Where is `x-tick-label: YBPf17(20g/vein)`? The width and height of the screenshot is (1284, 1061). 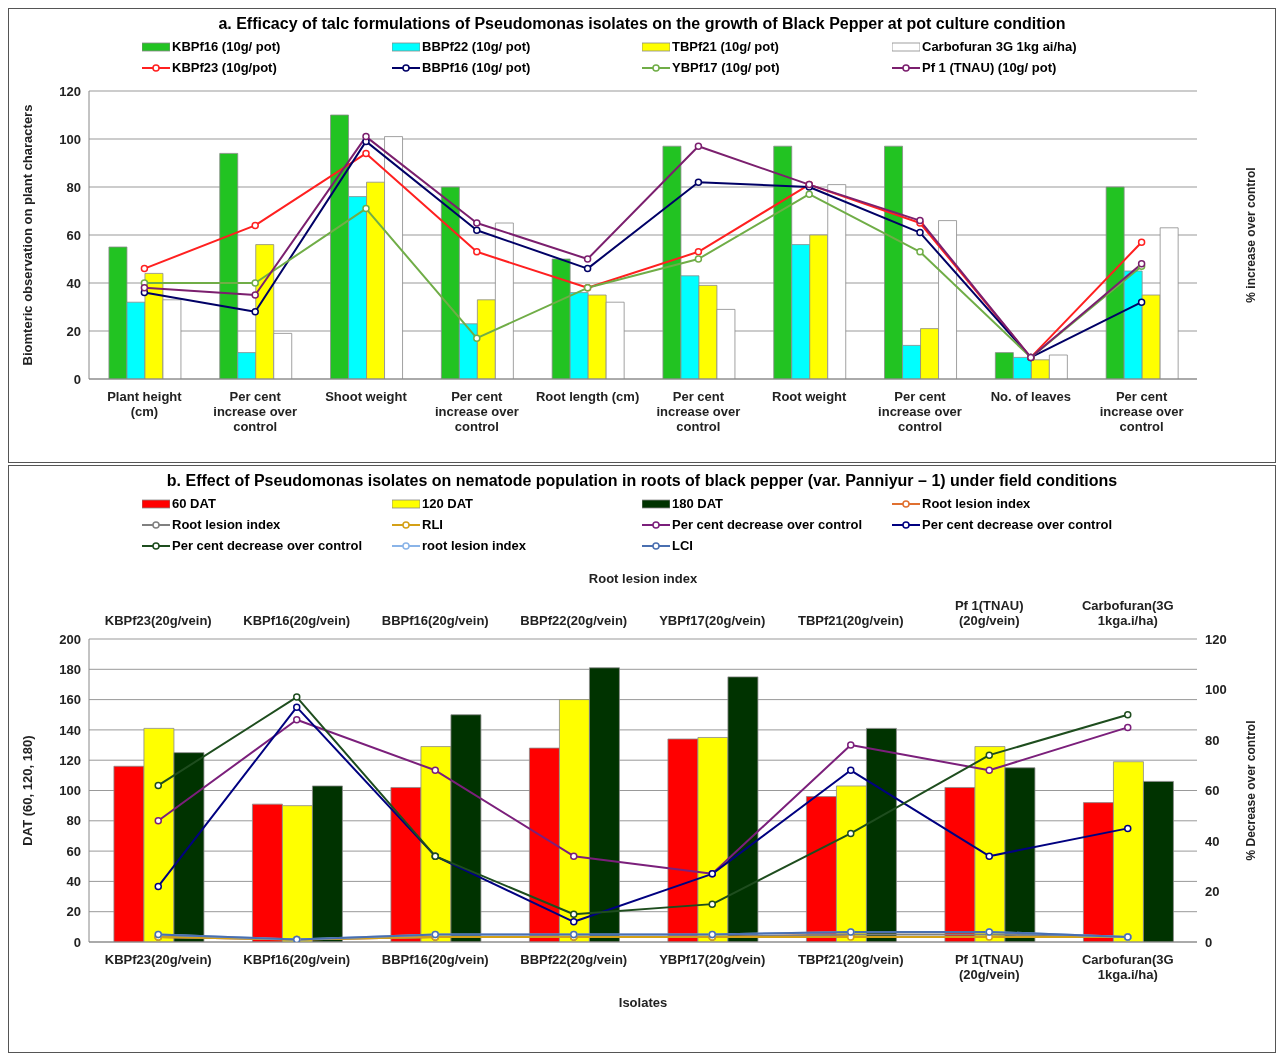
x-tick-label: YBPf17(20g/vein) is located at coordinates (712, 959).